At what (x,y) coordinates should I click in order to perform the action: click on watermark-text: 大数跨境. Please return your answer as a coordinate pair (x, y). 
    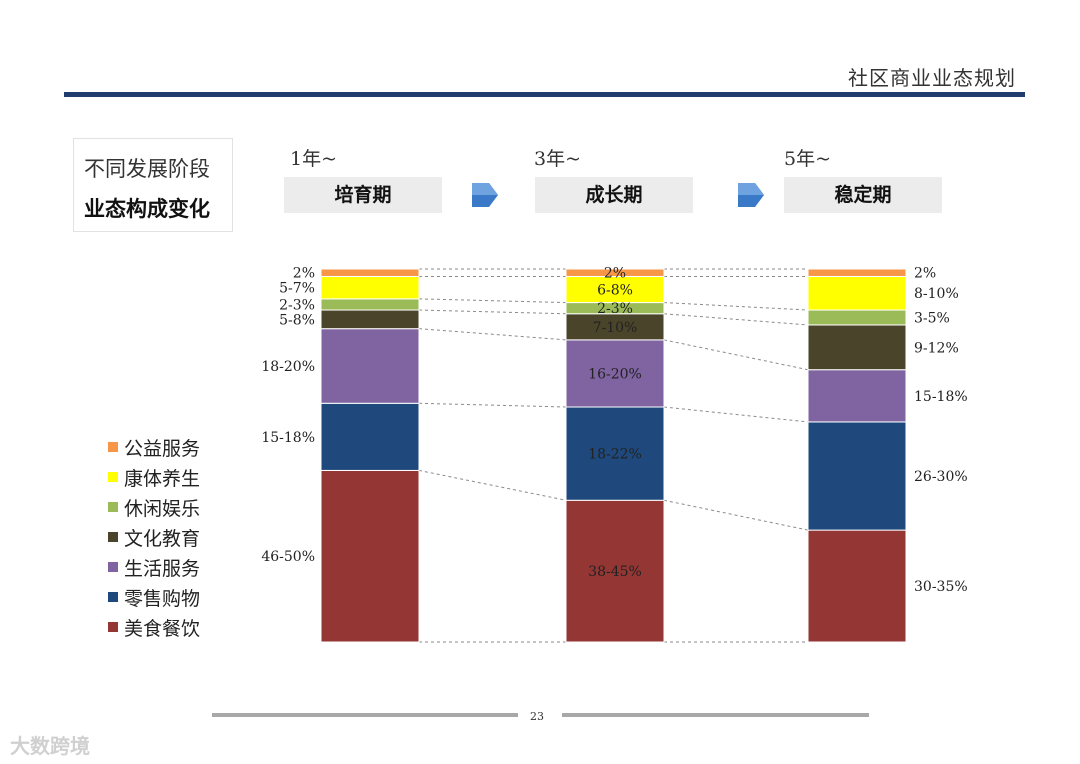
    Looking at the image, I should click on (50, 746).